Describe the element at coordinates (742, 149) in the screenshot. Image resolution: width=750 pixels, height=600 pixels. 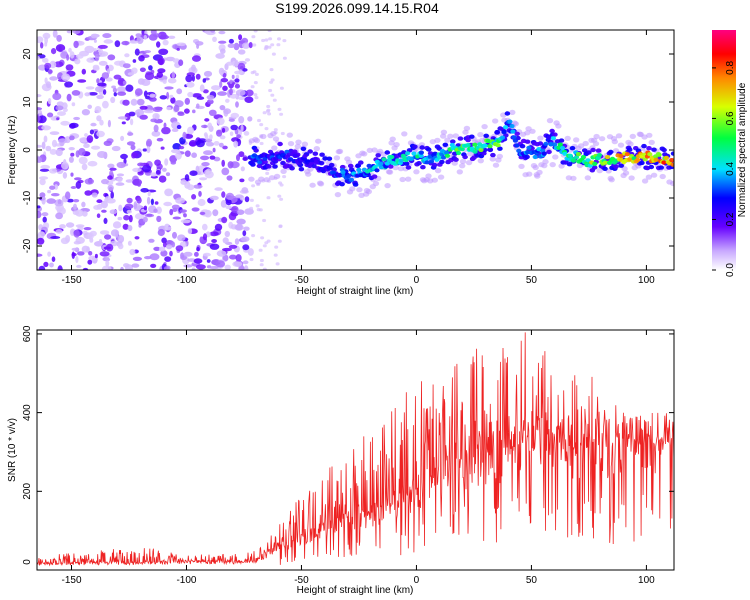
I see `colorbar-label: Normalized spectral amplitude` at that location.